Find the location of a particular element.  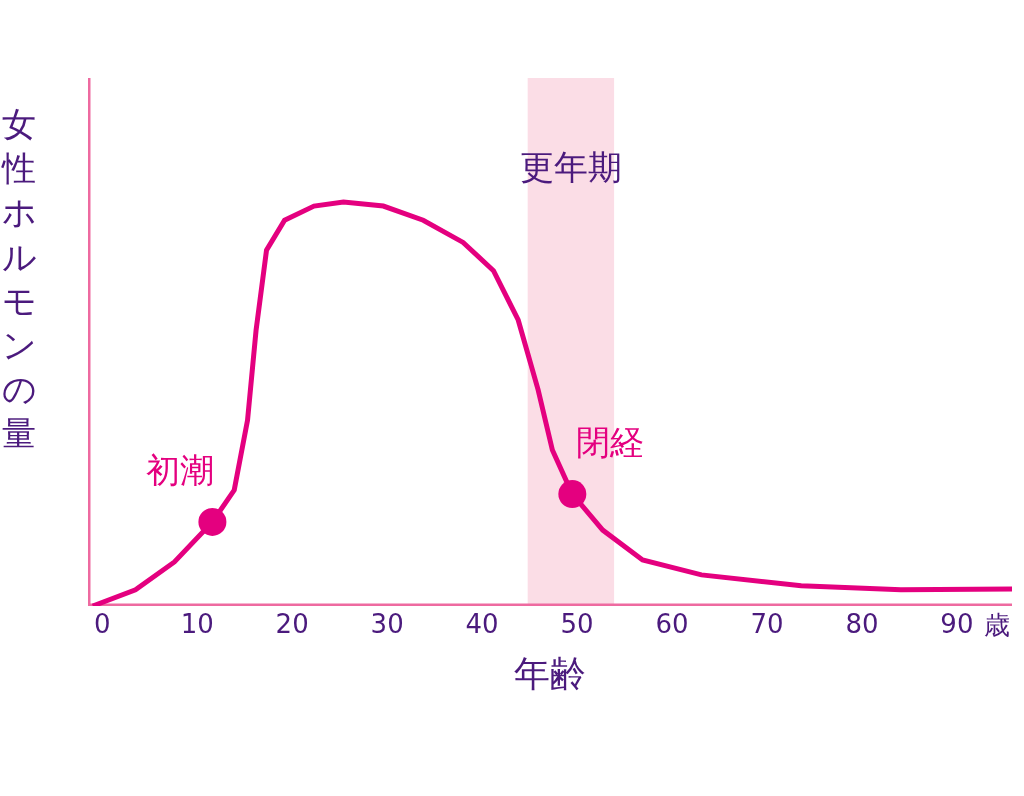

x-tick-label: 0 is located at coordinates (102, 624).